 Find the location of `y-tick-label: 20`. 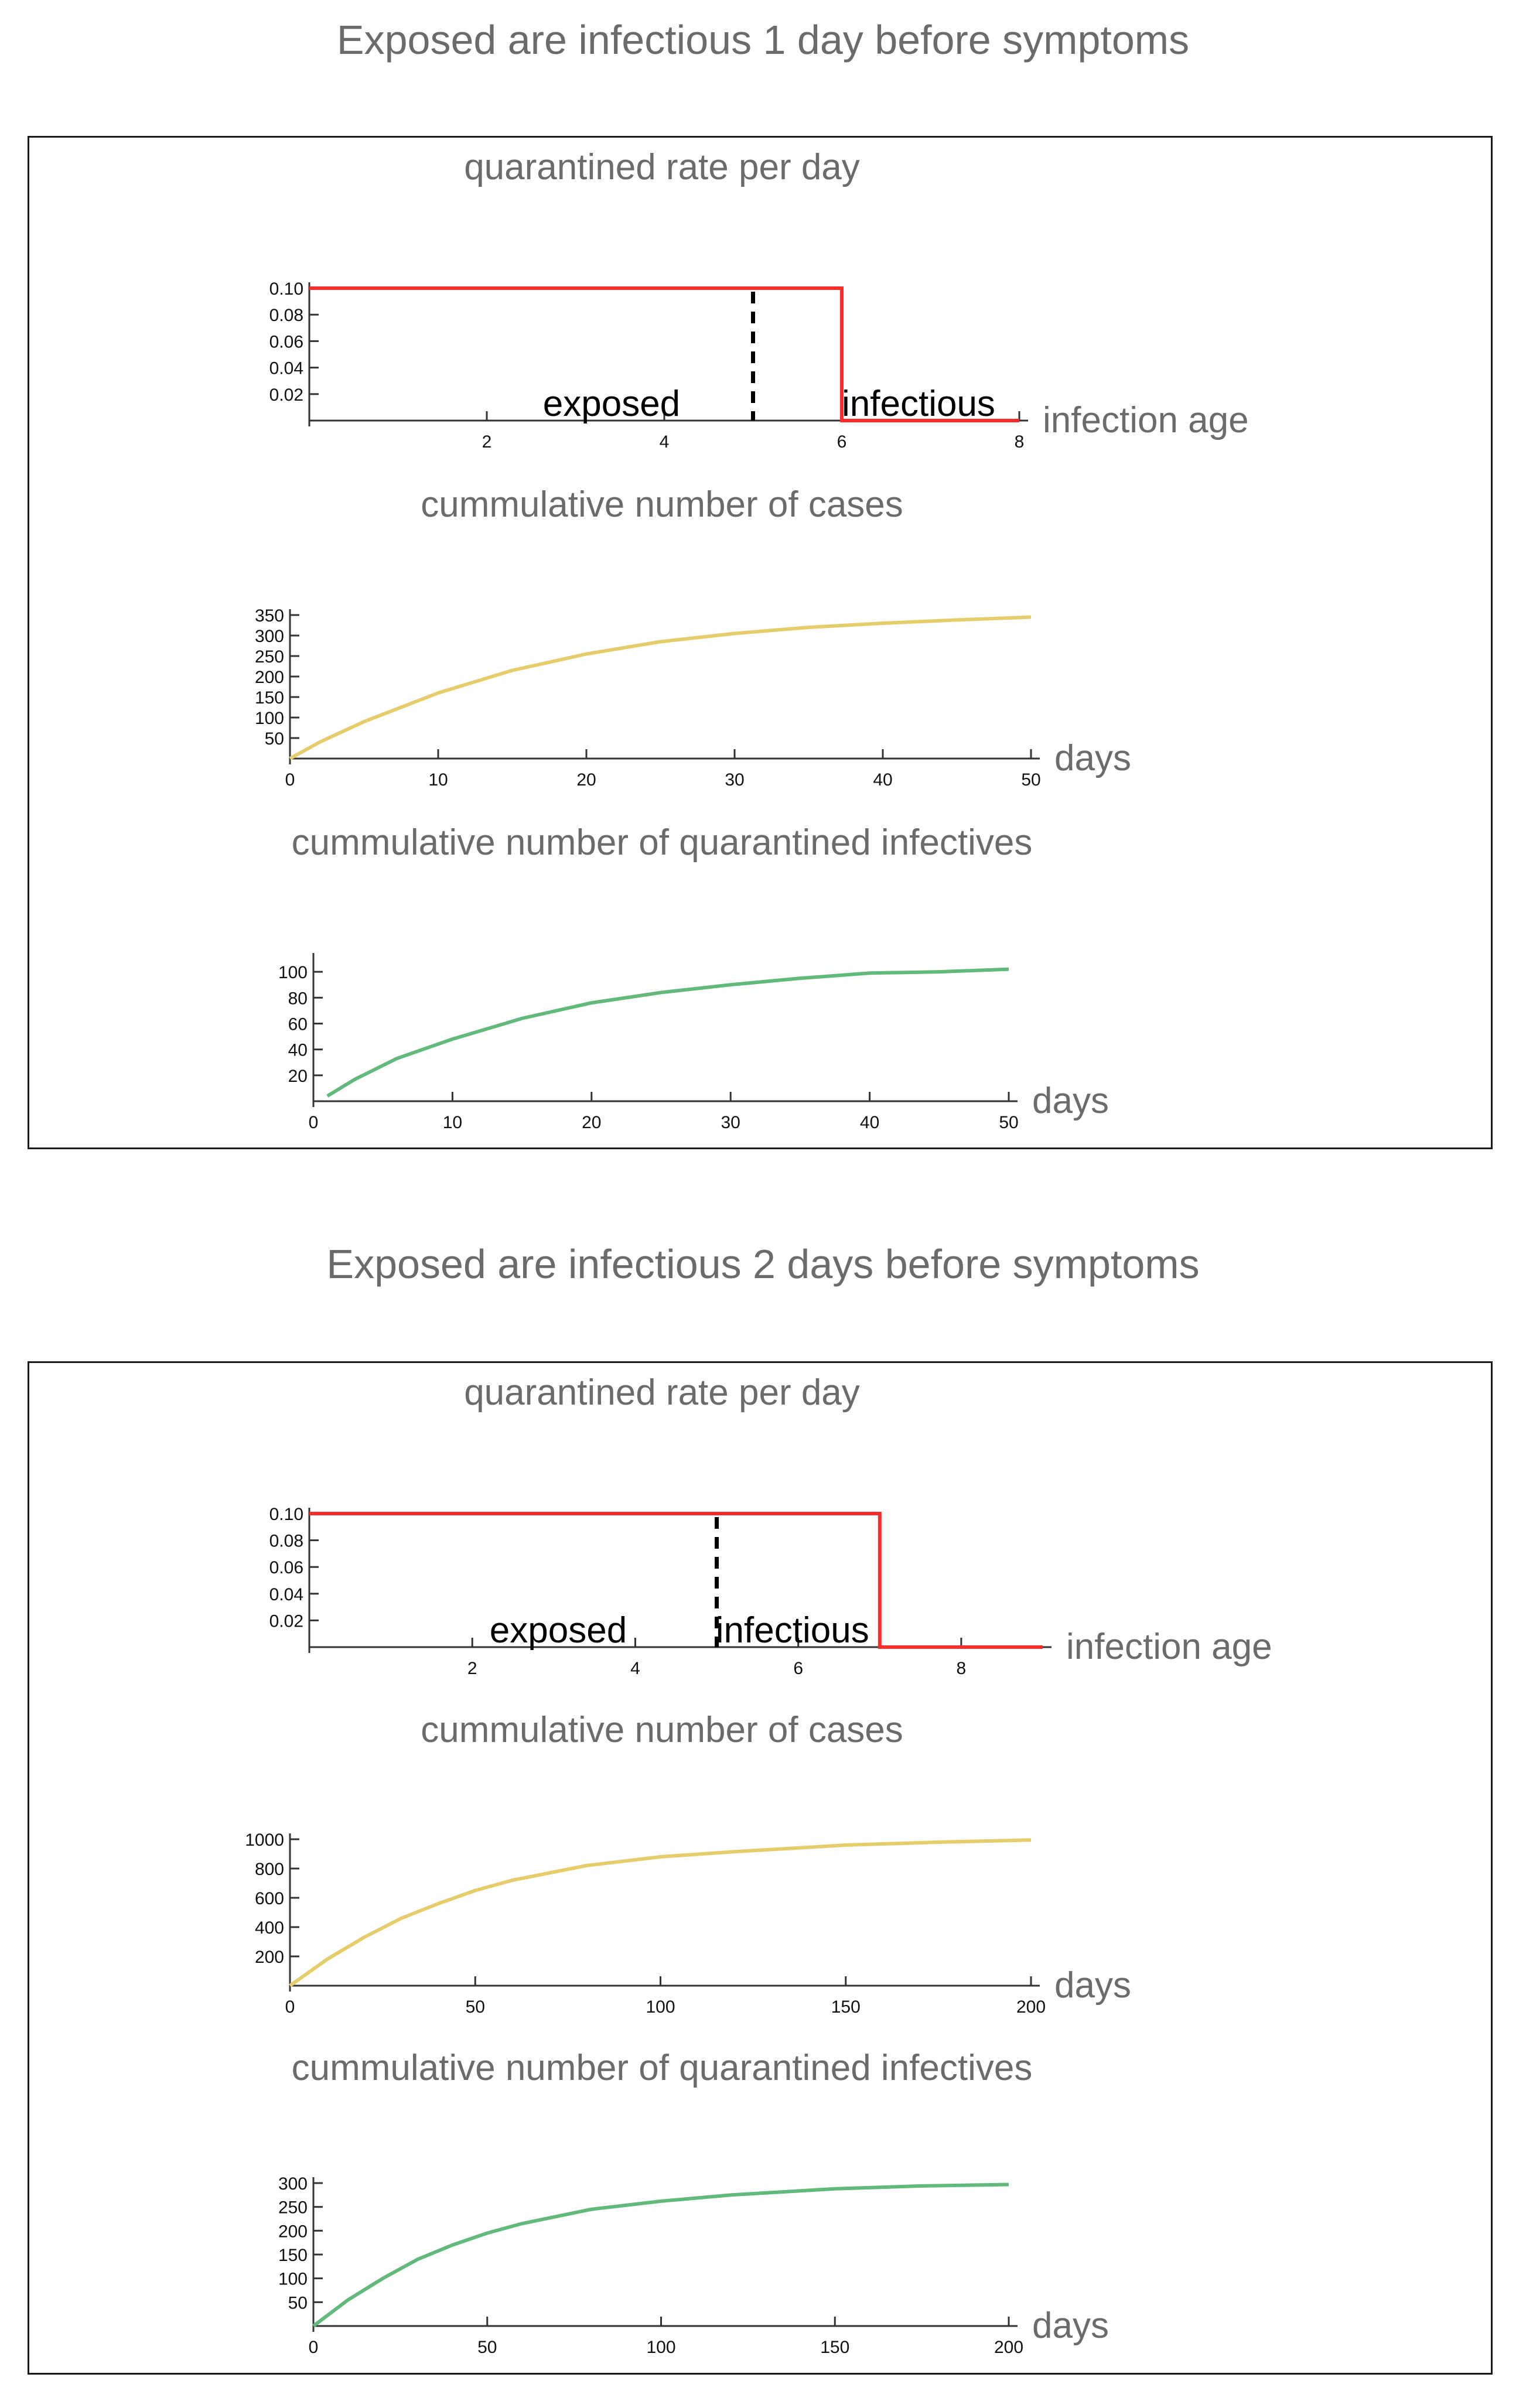

y-tick-label: 20 is located at coordinates (298, 1076).